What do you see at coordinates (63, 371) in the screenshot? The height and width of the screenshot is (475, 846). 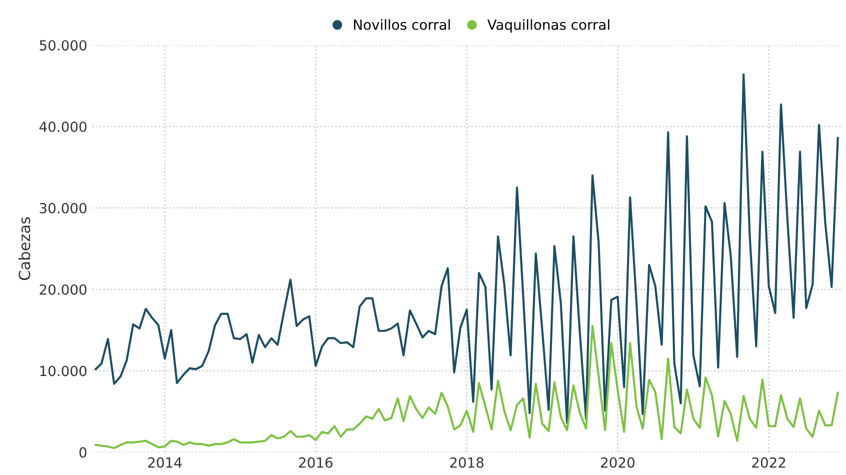 I see `y-tick-label: 10.000` at bounding box center [63, 371].